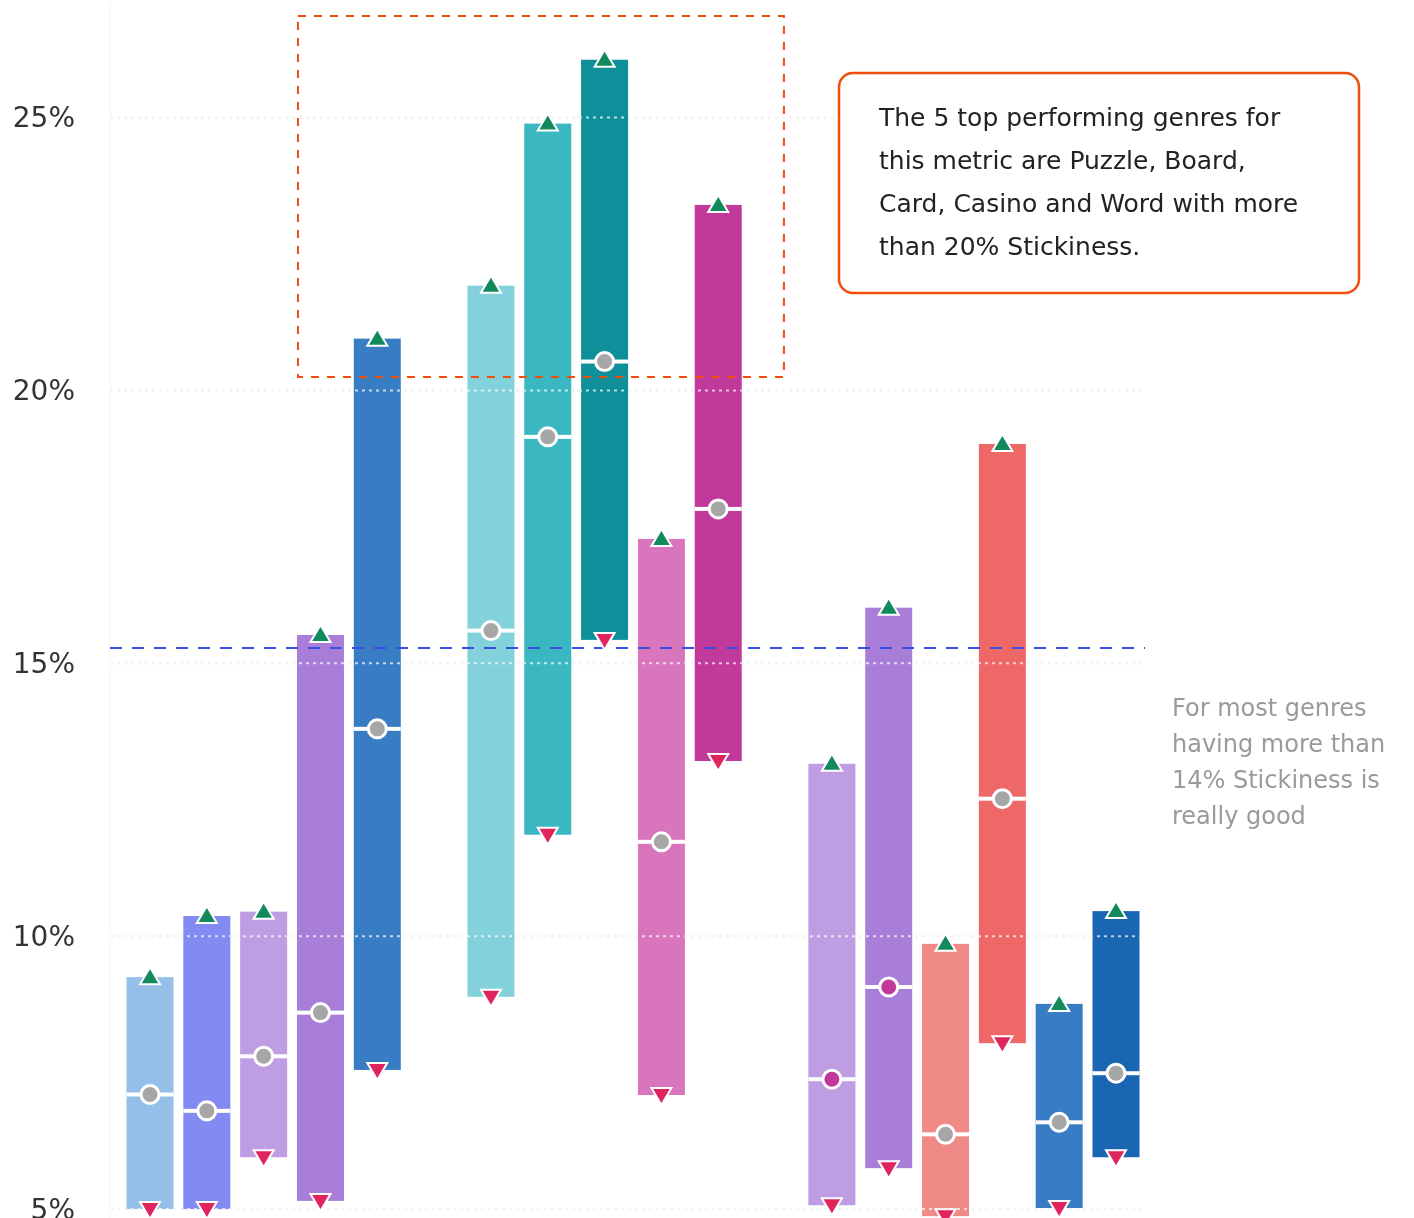 The width and height of the screenshot is (1414, 1218). Describe the element at coordinates (43, 937) in the screenshot. I see `y-tick-label: 10%` at that location.